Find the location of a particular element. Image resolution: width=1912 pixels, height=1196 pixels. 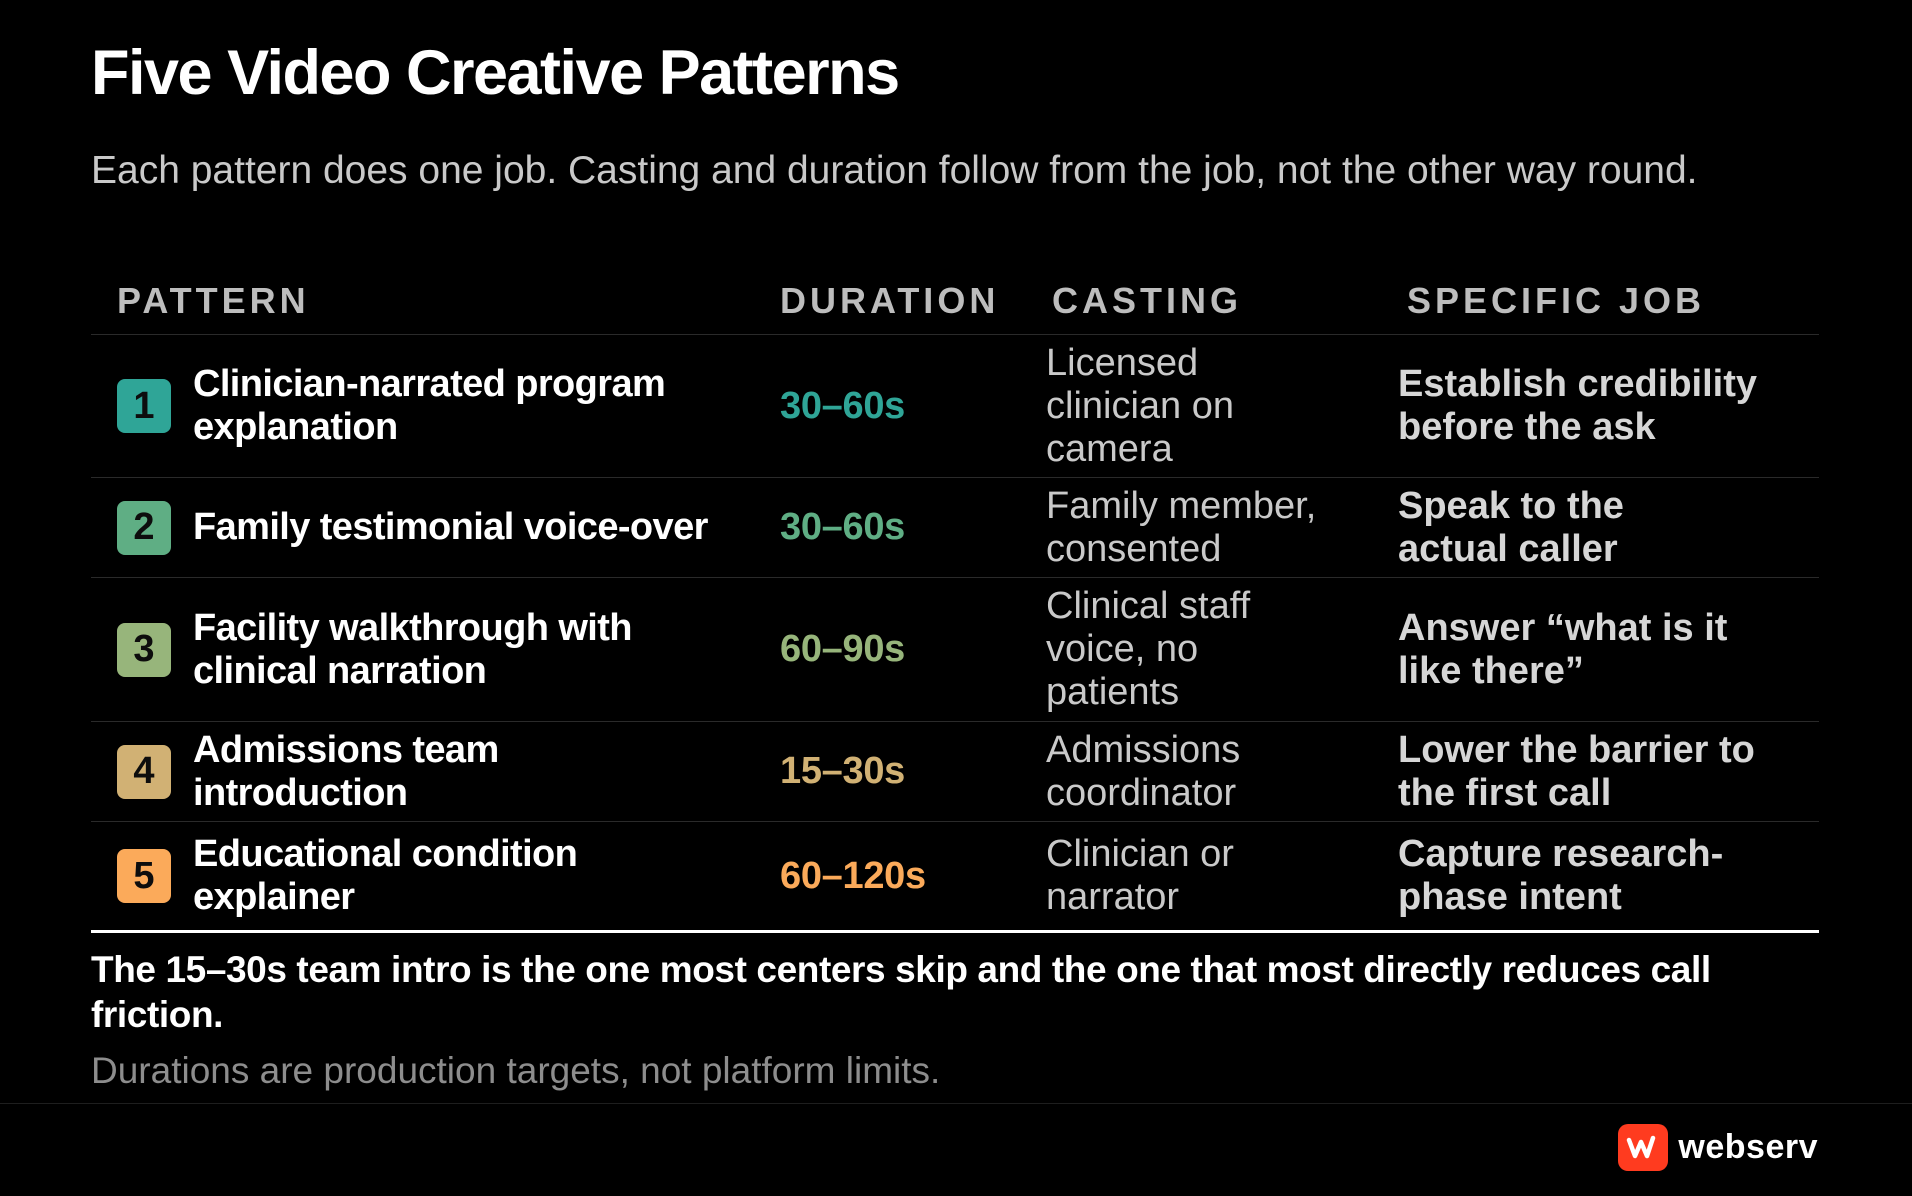

job-value: Answer “what is it like there” is located at coordinates (1563, 649).